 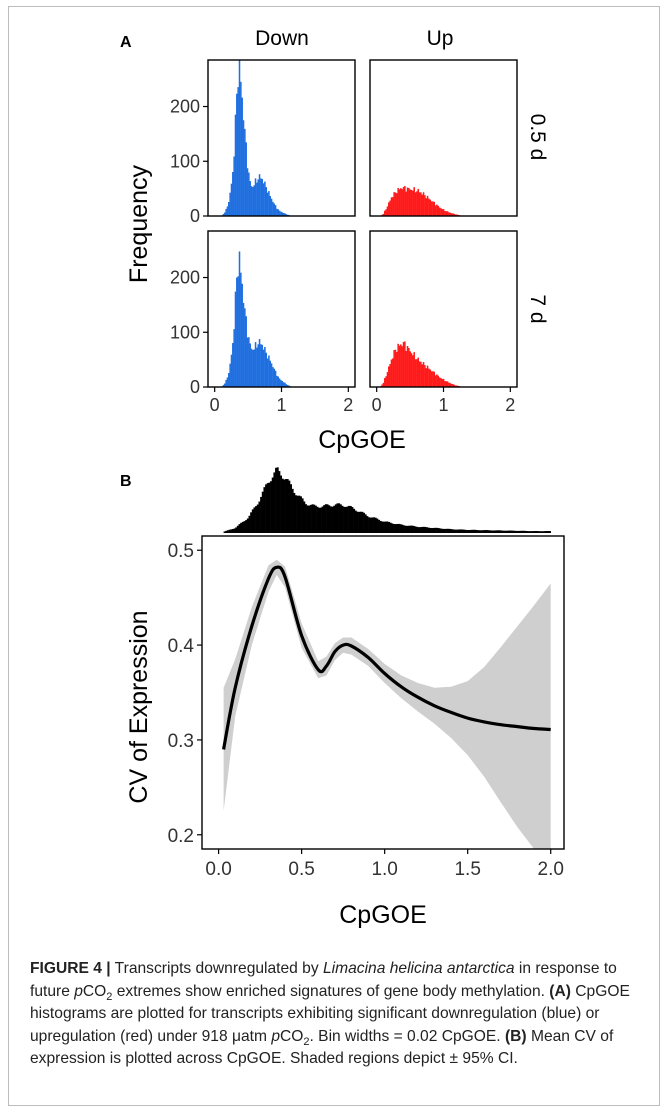 I want to click on x-tick-label: 2, so click(x=510, y=405).